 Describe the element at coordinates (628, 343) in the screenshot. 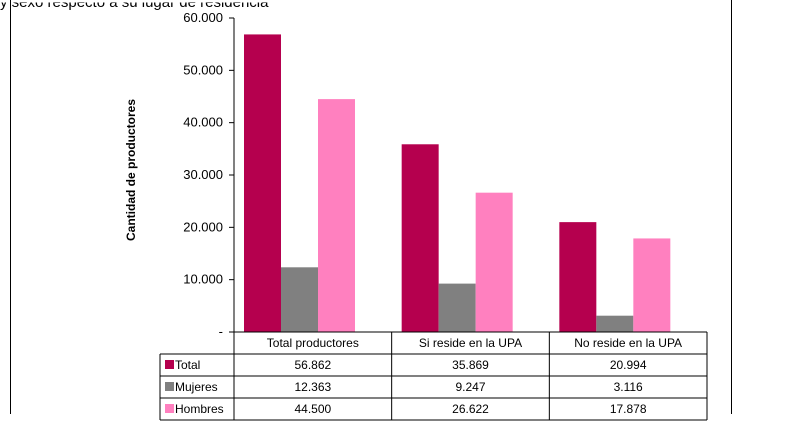

I see `category-label: No reside en la UPA` at that location.